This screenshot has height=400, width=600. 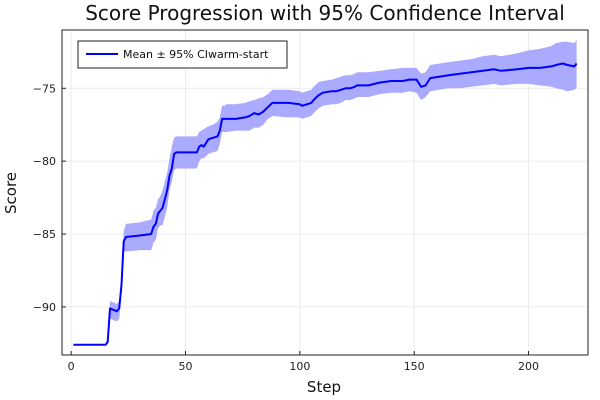 What do you see at coordinates (414, 366) in the screenshot?
I see `x-tick-label: 150` at bounding box center [414, 366].